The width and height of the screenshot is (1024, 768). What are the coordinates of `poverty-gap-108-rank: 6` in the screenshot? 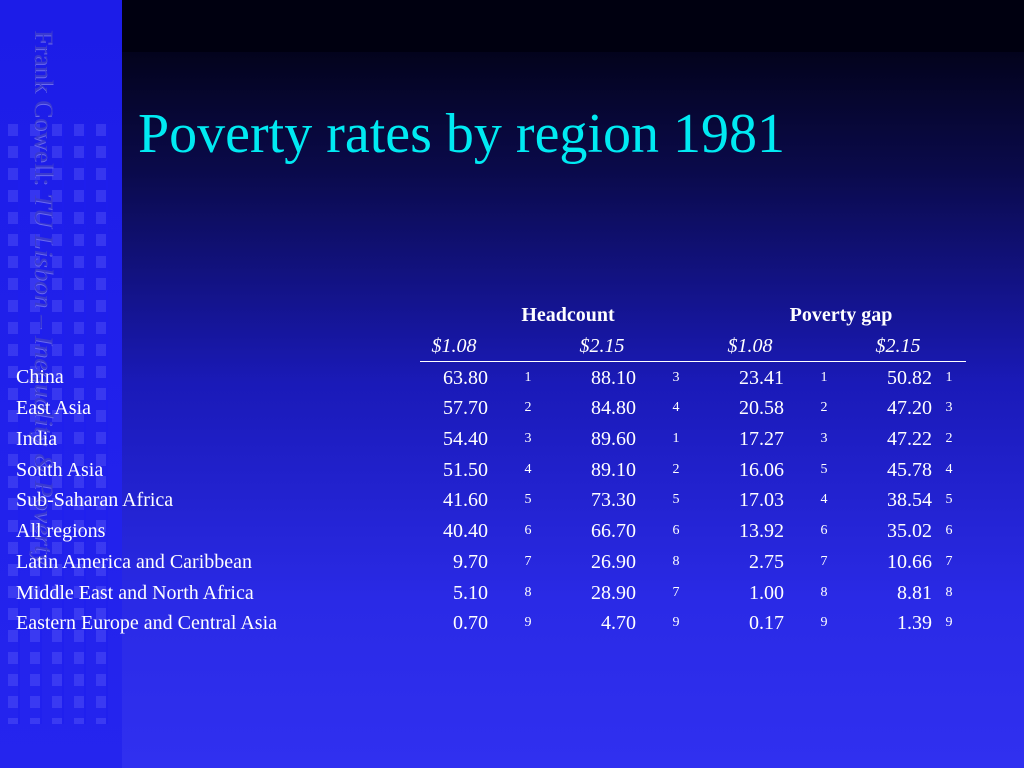 It's located at (824, 531).